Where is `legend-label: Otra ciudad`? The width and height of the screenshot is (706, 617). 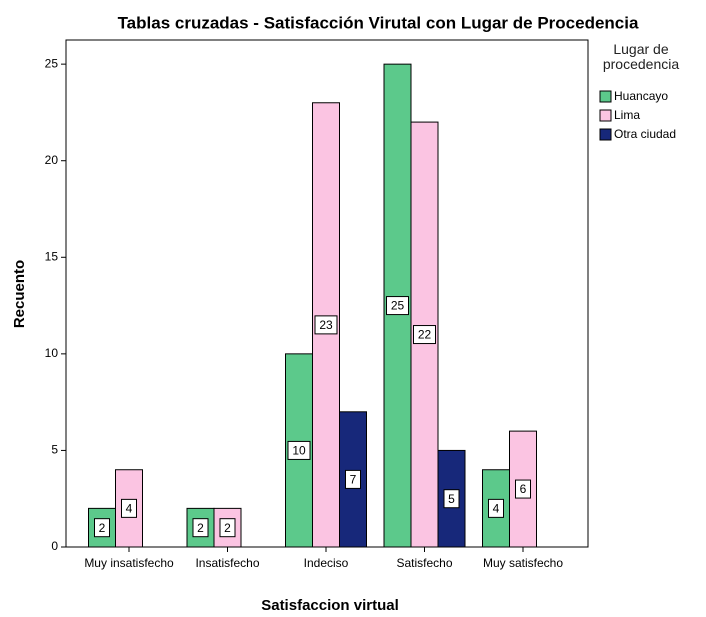
legend-label: Otra ciudad is located at coordinates (645, 134).